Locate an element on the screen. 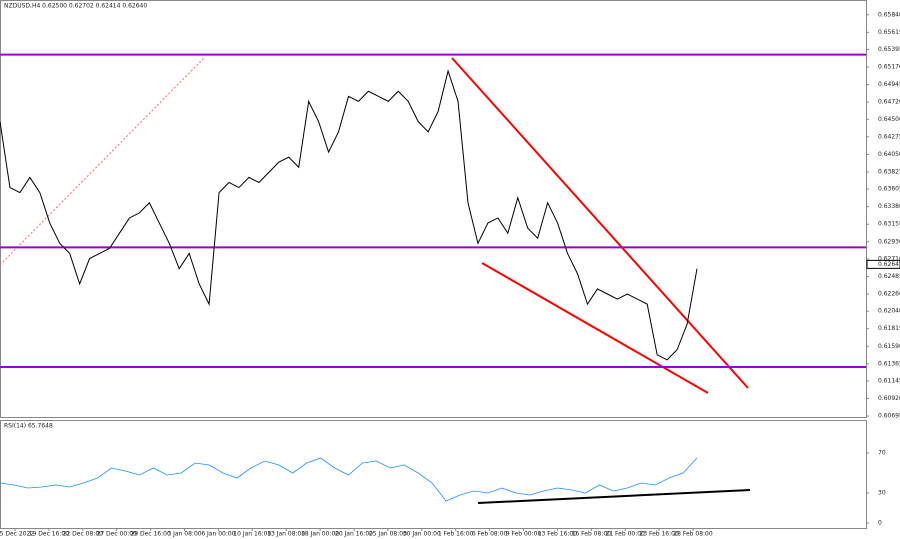 The width and height of the screenshot is (900, 539). dotted-trendline is located at coordinates (103, 161).